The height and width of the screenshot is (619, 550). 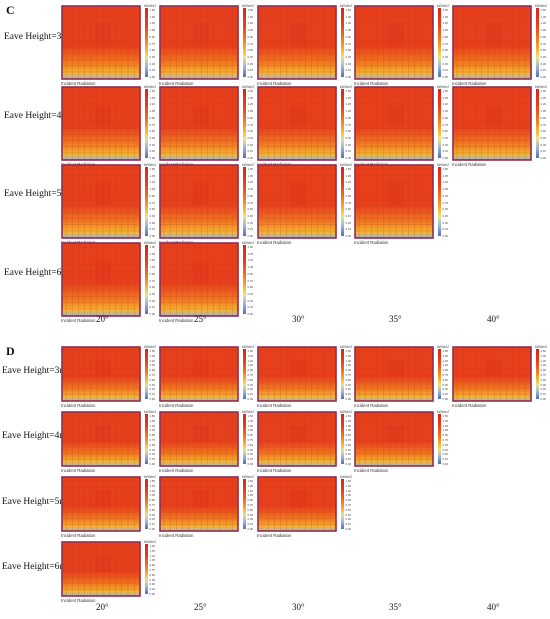 I want to click on row-label: Eave Height=5m, so click(x=34, y=502).